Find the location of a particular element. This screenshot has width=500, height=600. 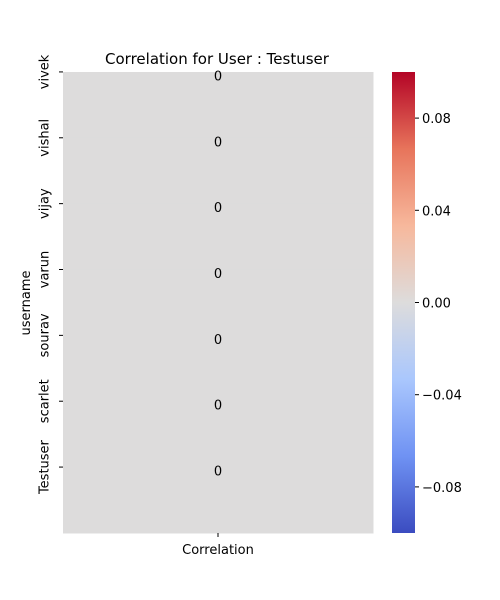

cell-labels: 0 0 0 0 0 0 0 is located at coordinates (218, 274).